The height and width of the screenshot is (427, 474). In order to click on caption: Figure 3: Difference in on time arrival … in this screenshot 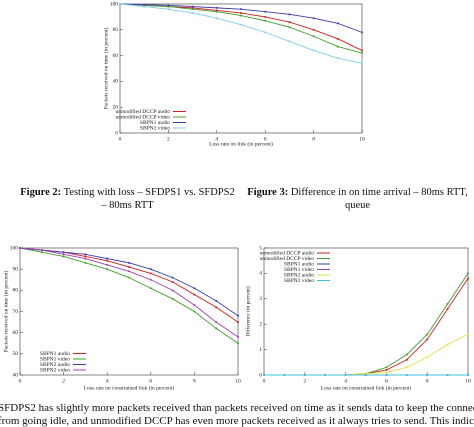, I will do `click(357, 199)`.